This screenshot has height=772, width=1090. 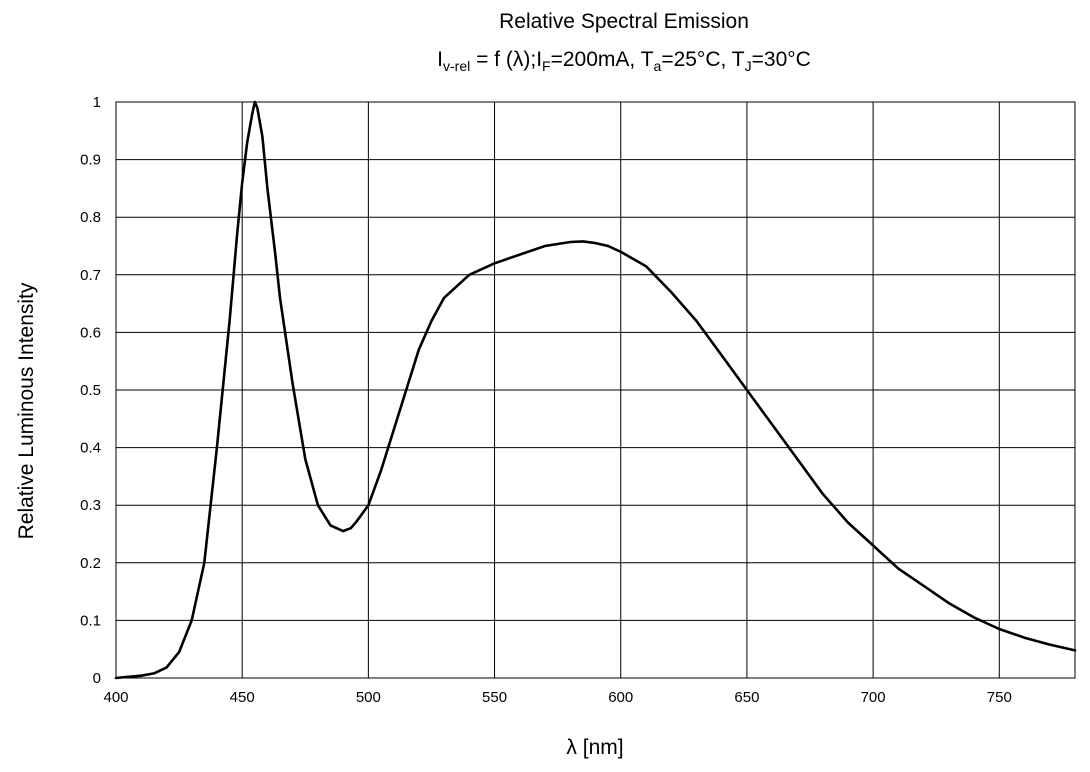 What do you see at coordinates (503, 59) in the screenshot?
I see `subtitle-formula: = f (λ);` at bounding box center [503, 59].